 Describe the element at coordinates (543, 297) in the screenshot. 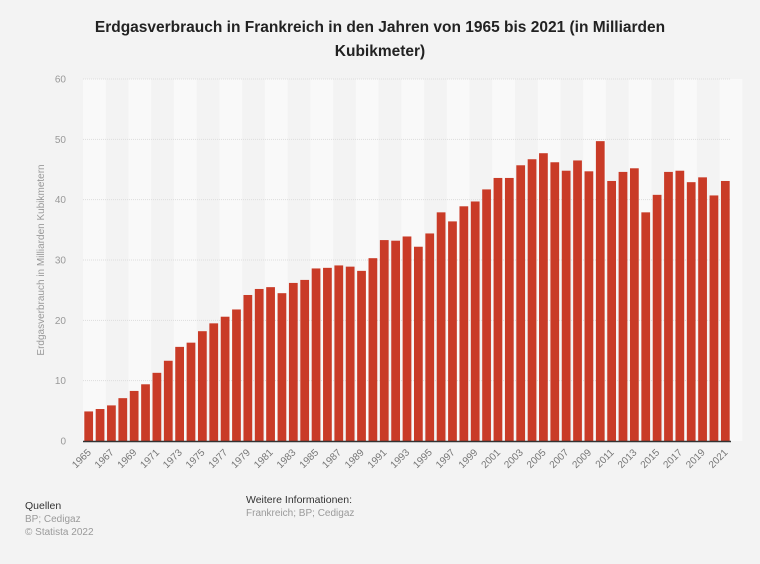

I see `bar-2005` at that location.